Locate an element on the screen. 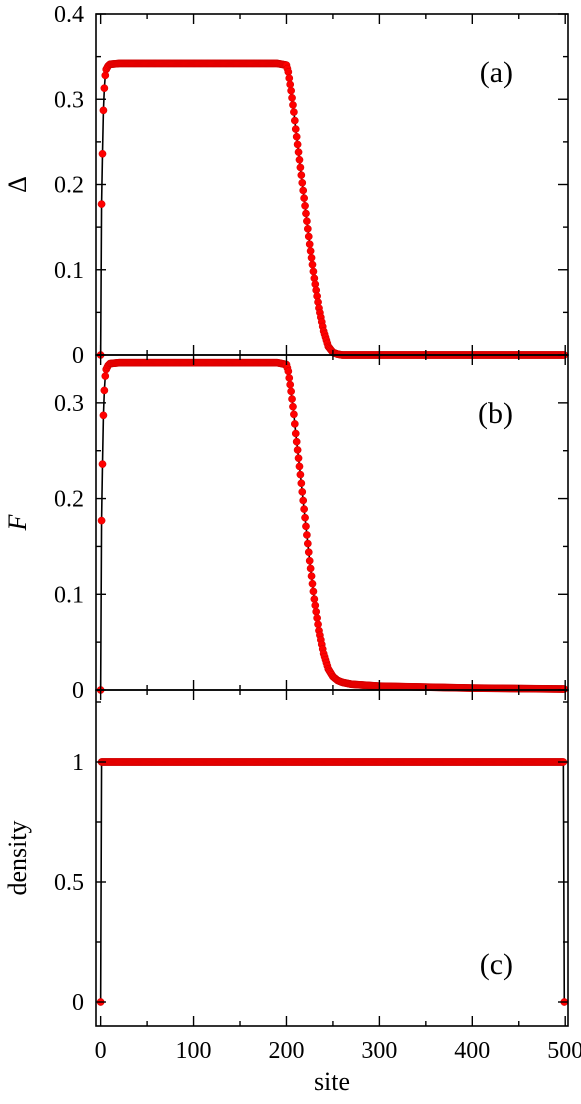 The image size is (581, 1104). y-tick-label: 1 is located at coordinates (78, 763).